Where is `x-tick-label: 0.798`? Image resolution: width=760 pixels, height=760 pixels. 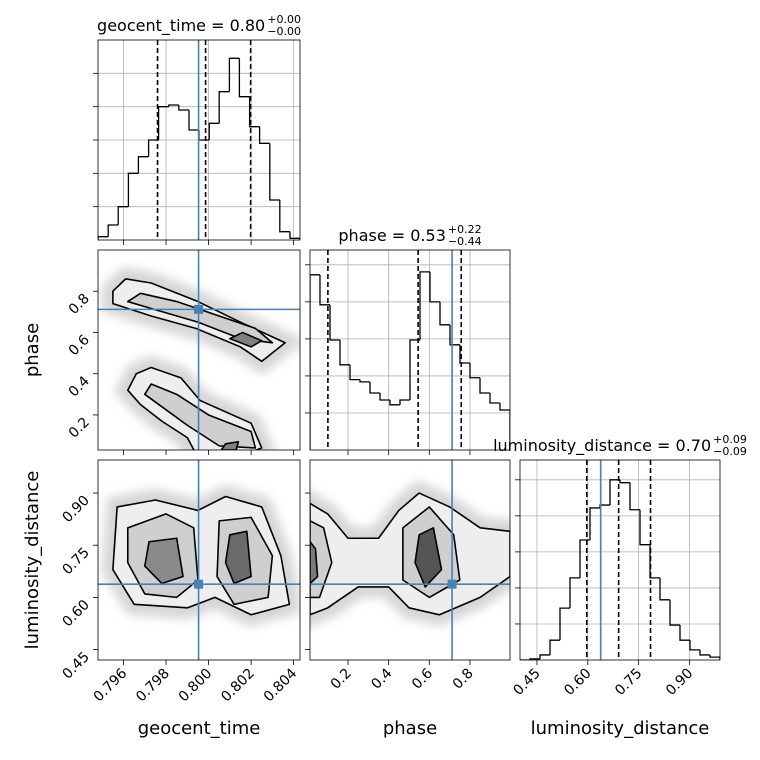 x-tick-label: 0.798 is located at coordinates (153, 686).